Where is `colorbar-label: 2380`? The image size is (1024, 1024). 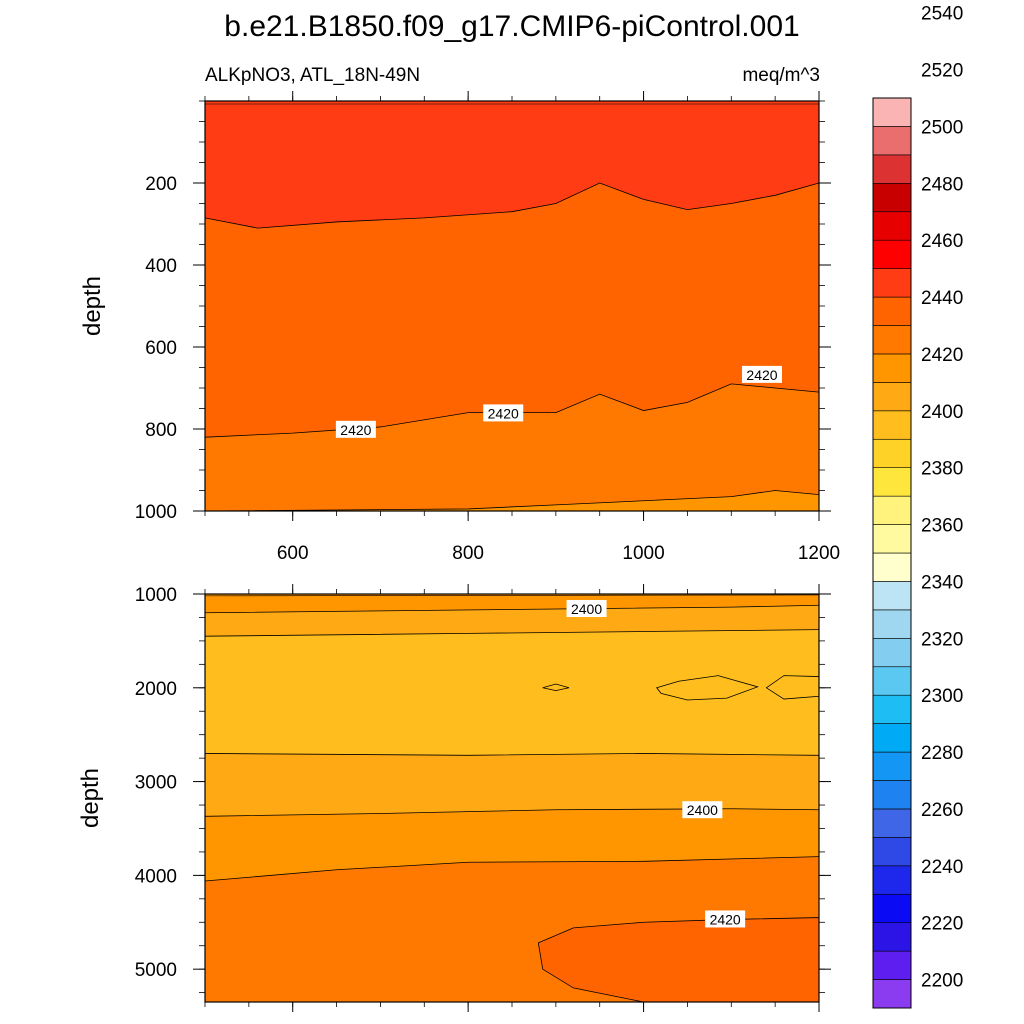
colorbar-label: 2380 is located at coordinates (942, 469).